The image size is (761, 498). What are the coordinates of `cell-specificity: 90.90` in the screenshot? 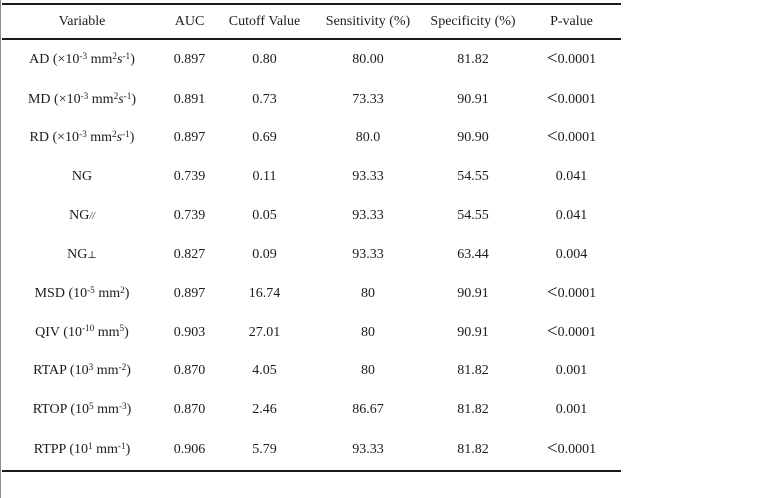 It's located at (473, 138).